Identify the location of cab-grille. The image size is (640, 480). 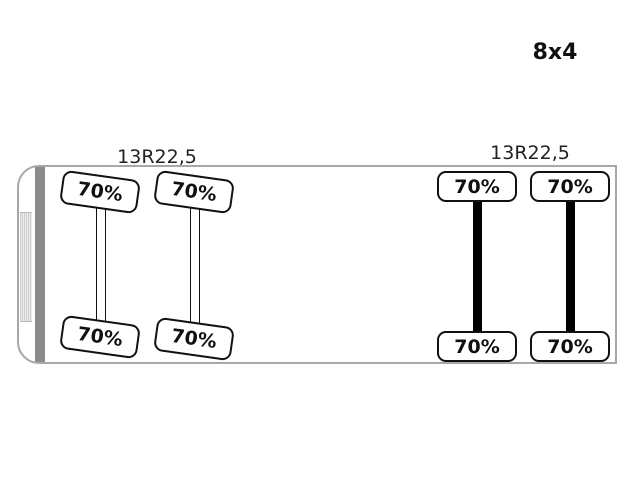
(26, 267).